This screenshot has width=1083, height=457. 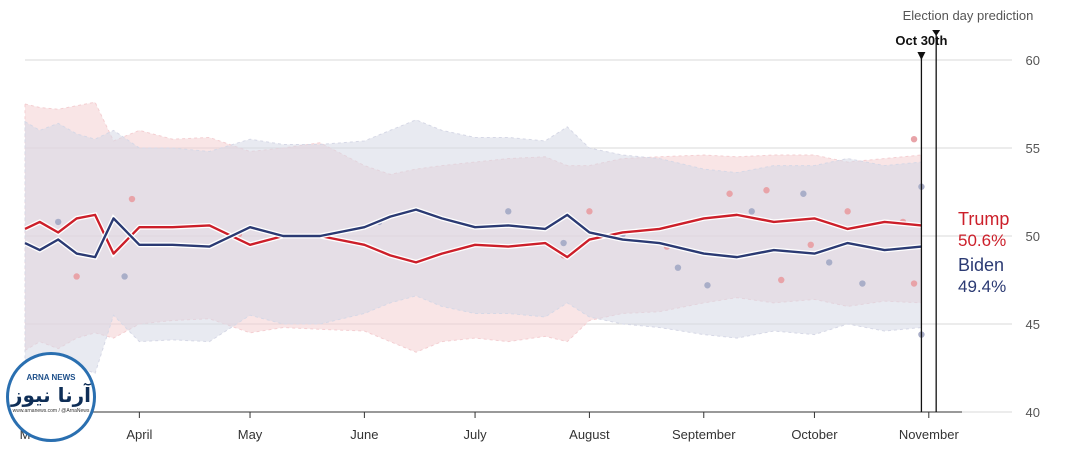 I want to click on x-tick-september: September, so click(x=704, y=434).